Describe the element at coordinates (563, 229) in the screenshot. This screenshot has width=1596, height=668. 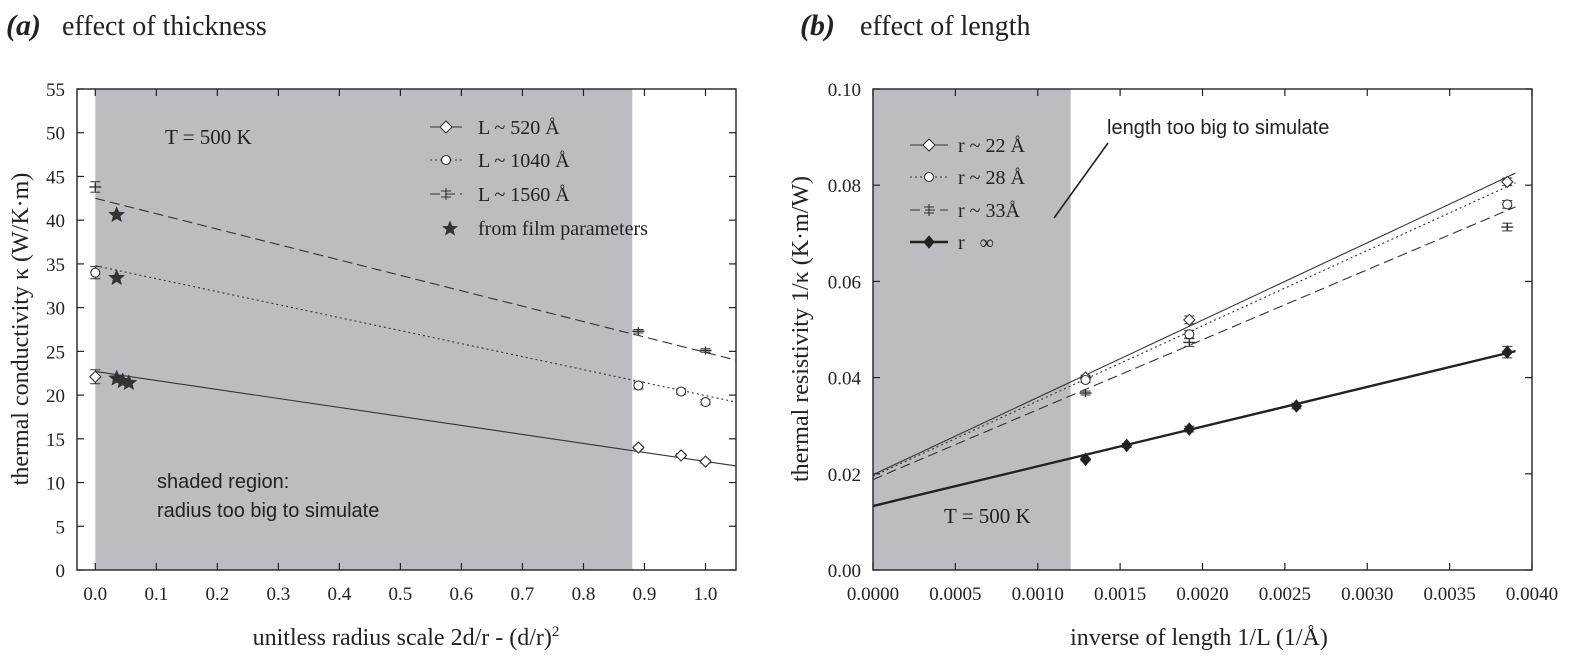
I see `legend-a-label-4: from film parameters` at that location.